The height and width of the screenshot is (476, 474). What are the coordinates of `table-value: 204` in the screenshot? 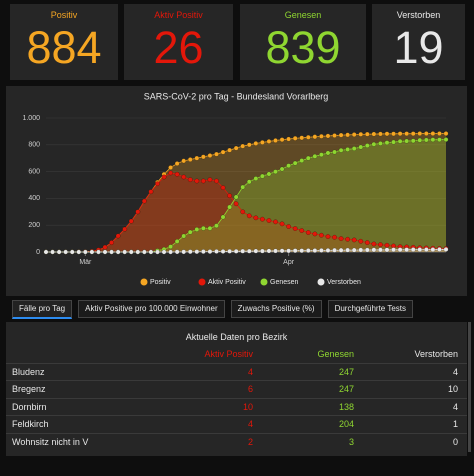 It's located at (346, 424).